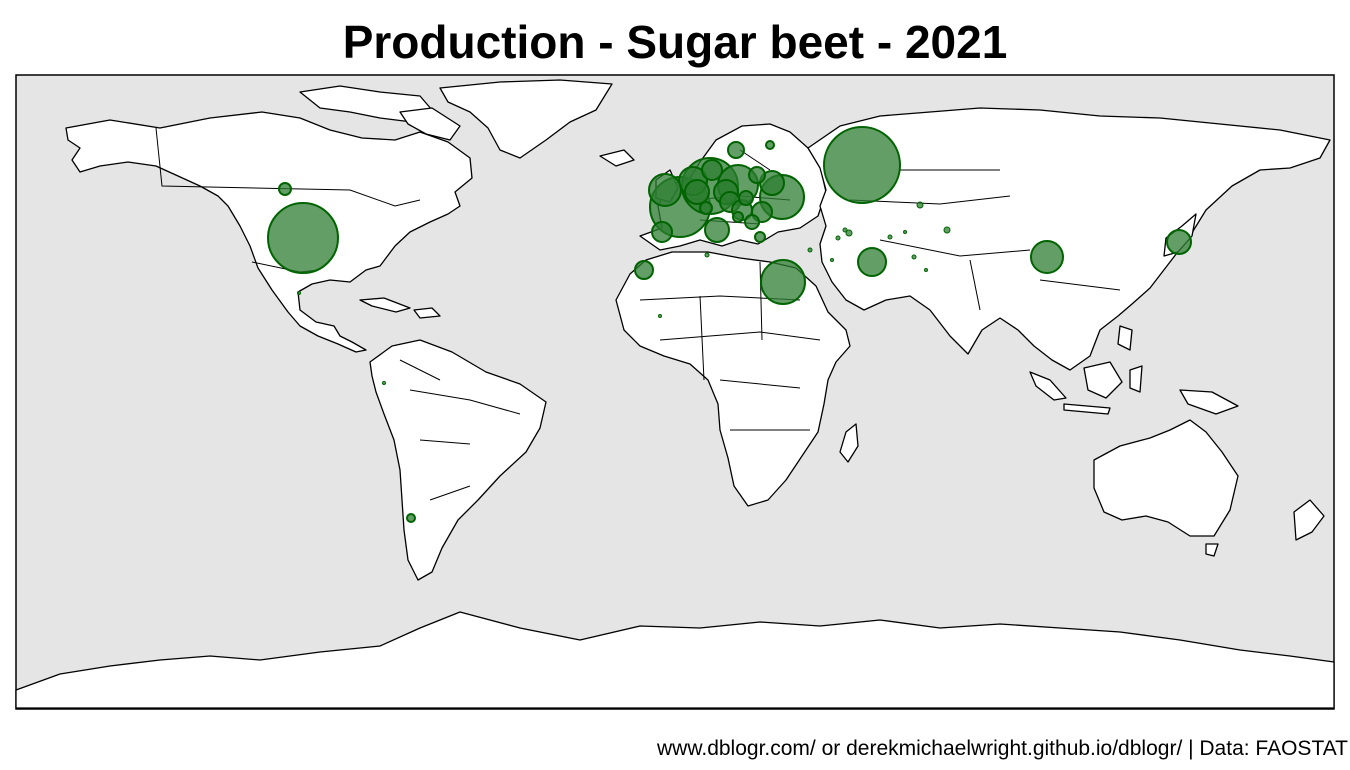  Describe the element at coordinates (1179, 242) in the screenshot. I see `bubble-japan` at that location.